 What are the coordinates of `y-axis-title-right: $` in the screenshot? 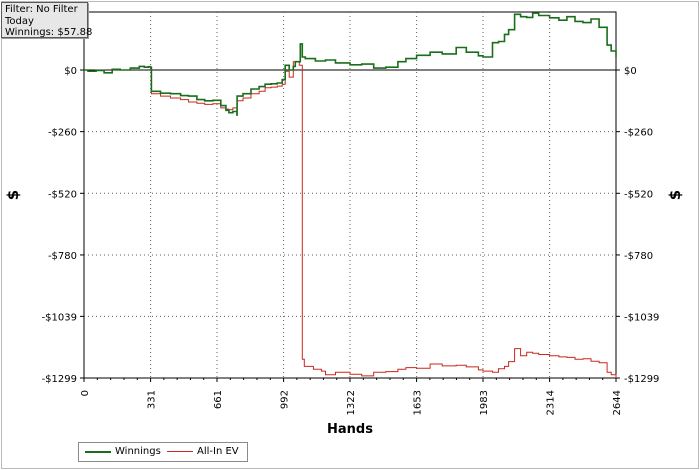 It's located at (675, 195).